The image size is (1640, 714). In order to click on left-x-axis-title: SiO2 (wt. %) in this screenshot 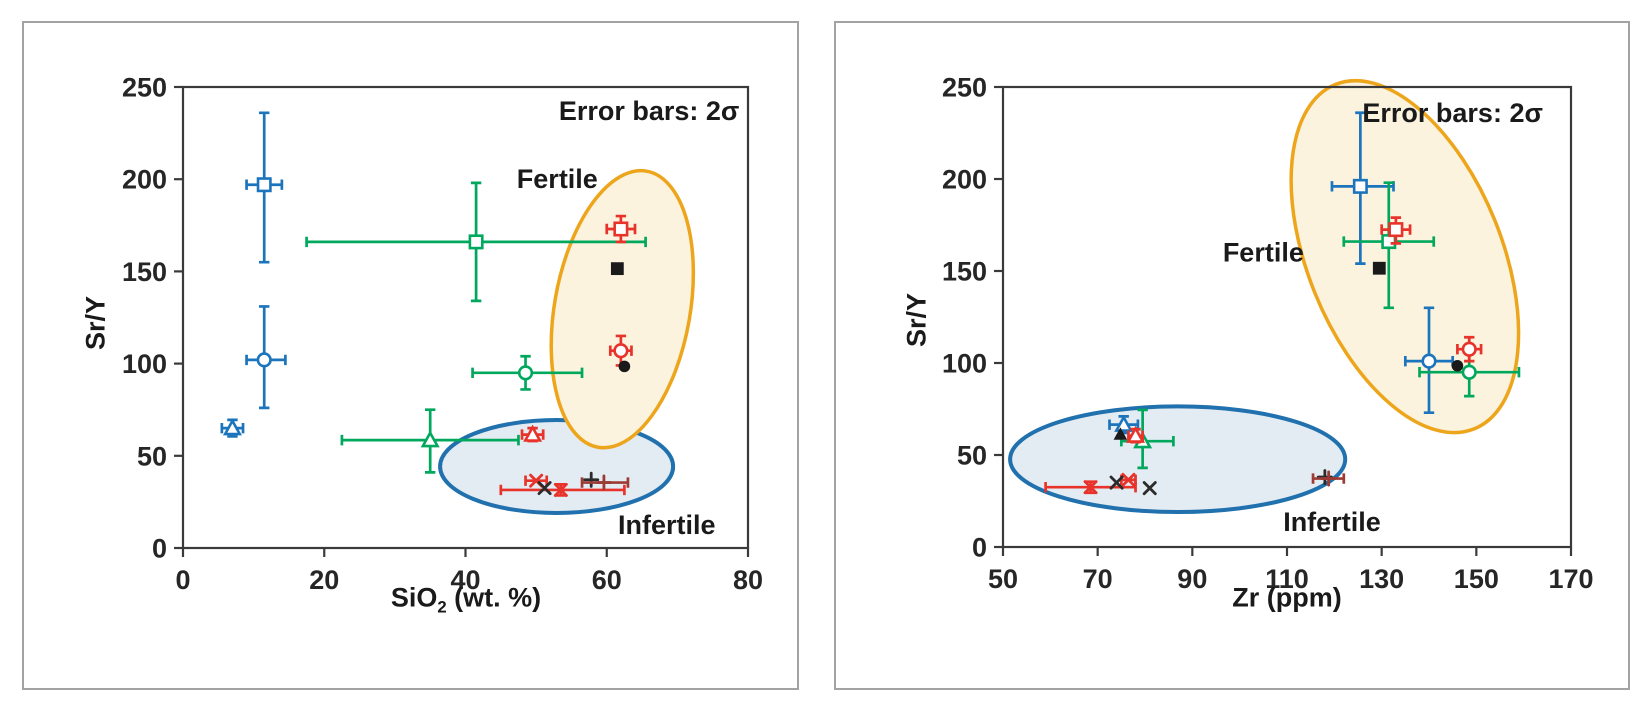, I will do `click(466, 599)`.